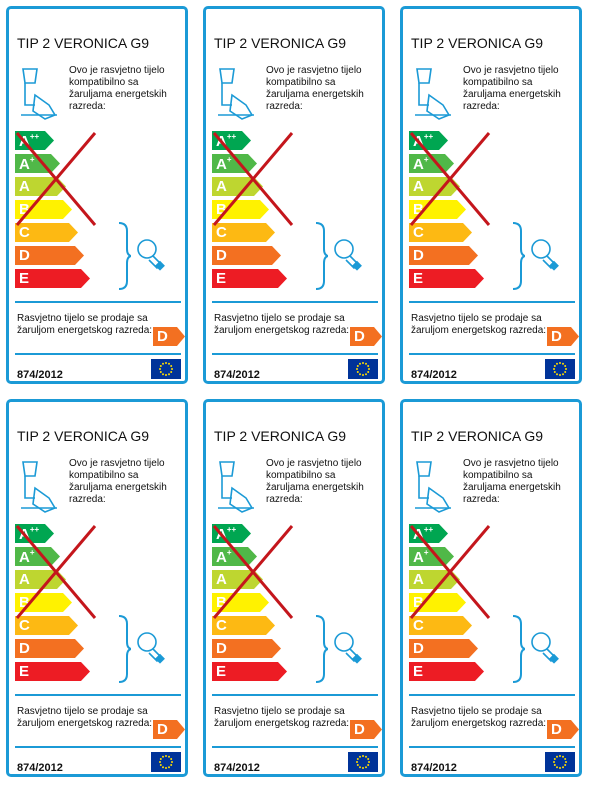 This screenshot has width=594, height=793. What do you see at coordinates (249, 671) in the screenshot?
I see `class-arrow: E` at bounding box center [249, 671].